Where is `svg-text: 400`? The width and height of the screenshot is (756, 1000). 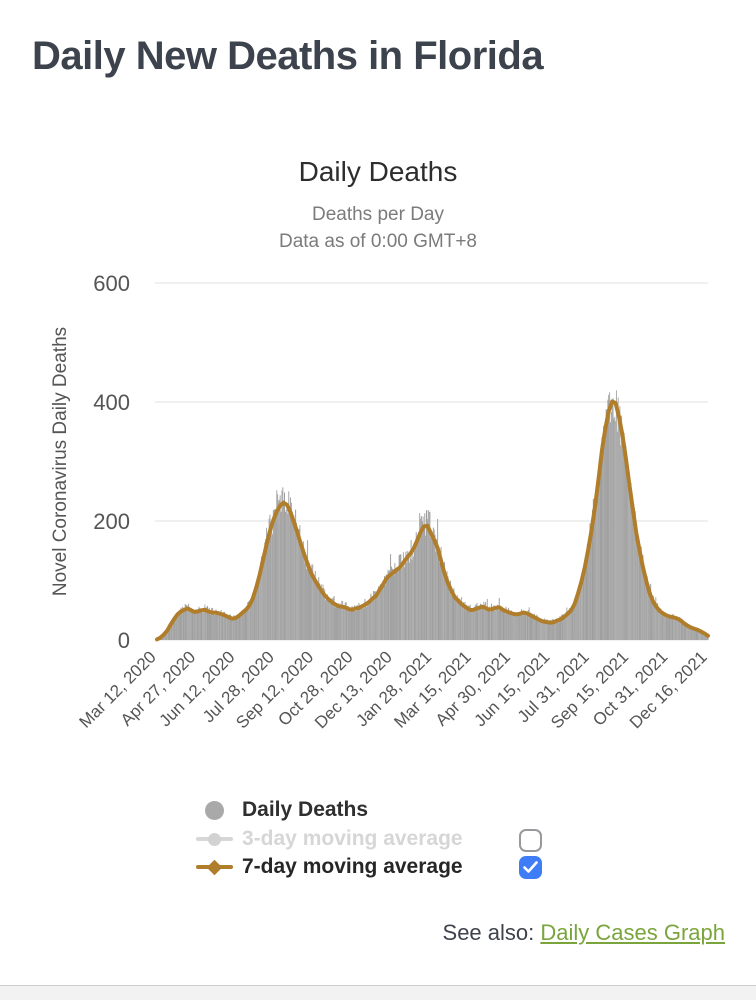
svg-text: 400 is located at coordinates (111, 402).